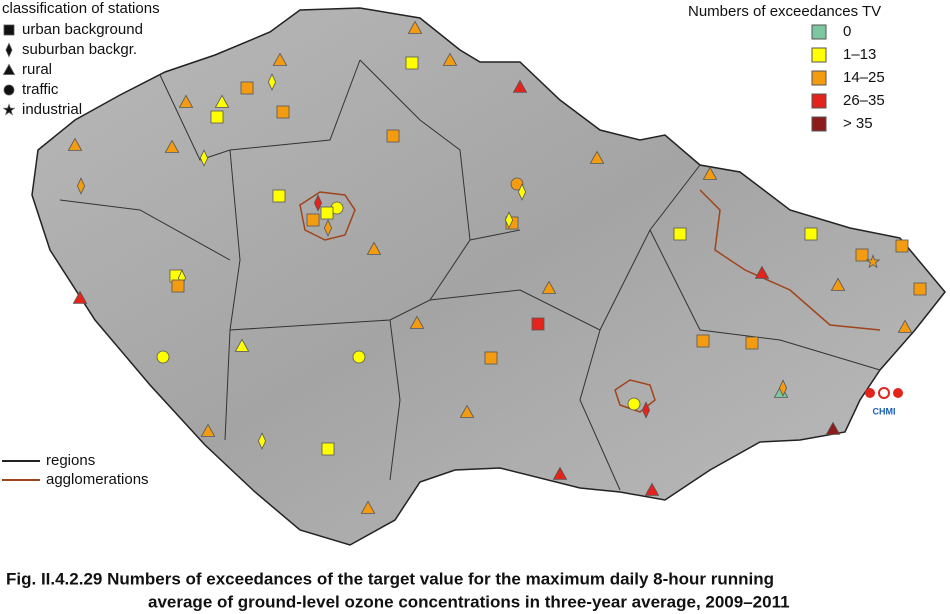  What do you see at coordinates (52, 109) in the screenshot?
I see `station-legend-label: industrial` at bounding box center [52, 109].